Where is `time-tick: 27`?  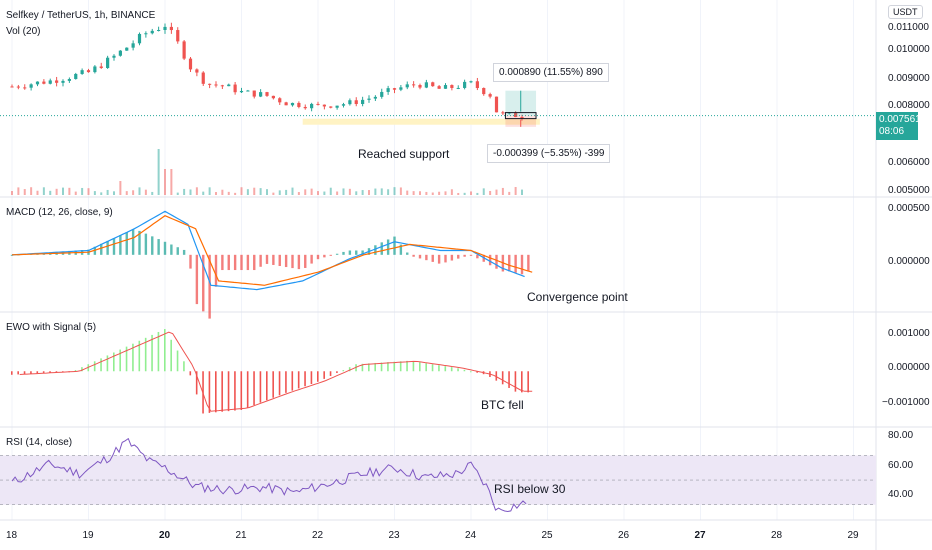
time-tick: 27 is located at coordinates (700, 535).